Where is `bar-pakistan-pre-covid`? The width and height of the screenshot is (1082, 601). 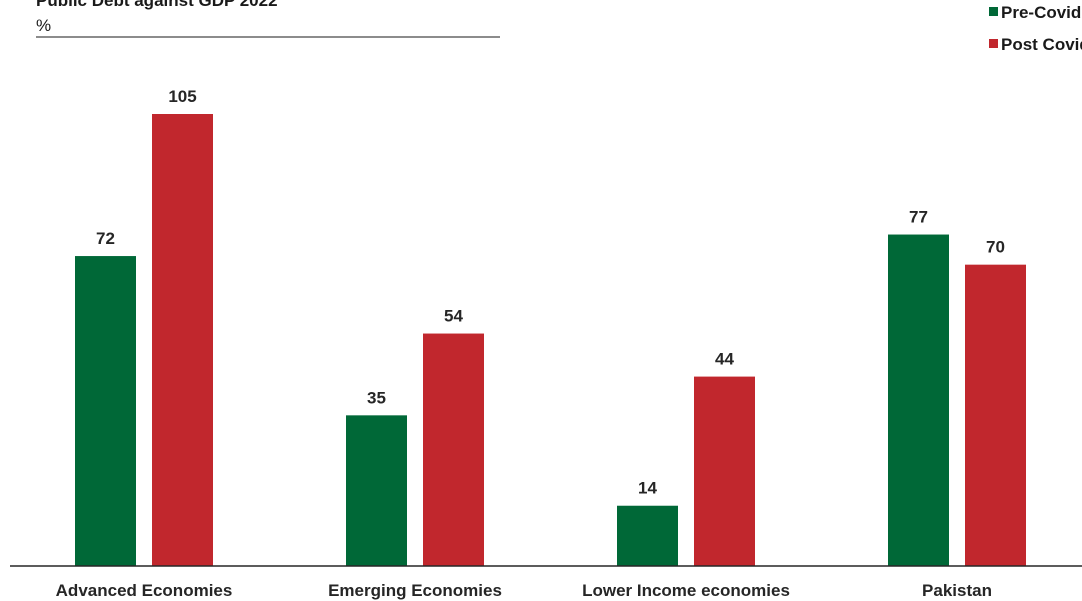
bar-pakistan-pre-covid is located at coordinates (918, 400).